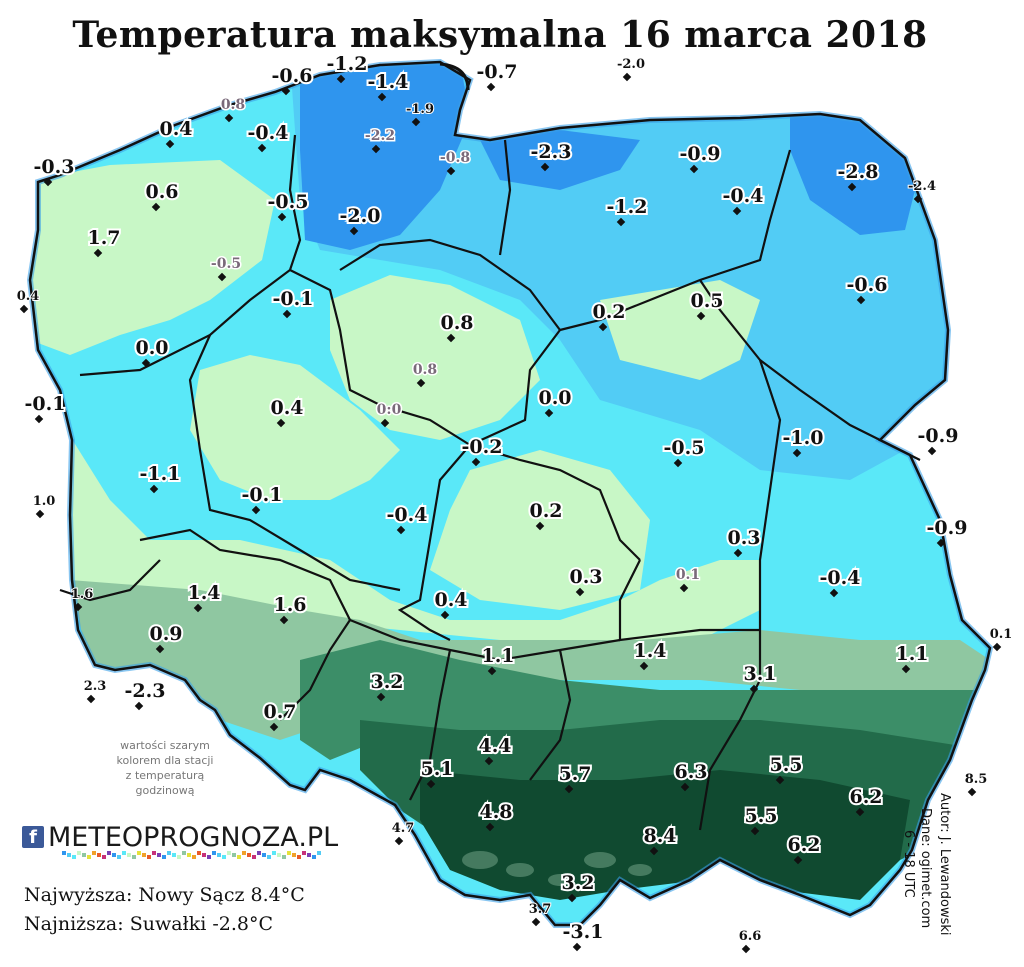  What do you see at coordinates (388, 85) in the screenshot?
I see `station: -1.4` at bounding box center [388, 85].